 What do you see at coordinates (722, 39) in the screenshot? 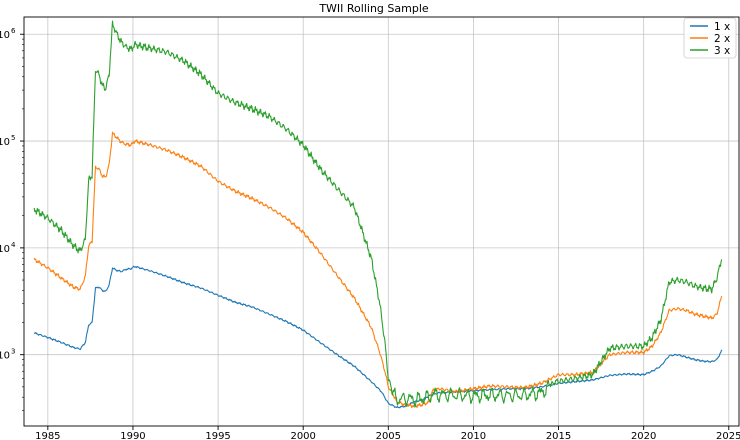
I see `legend-label: 2 x` at bounding box center [722, 39].